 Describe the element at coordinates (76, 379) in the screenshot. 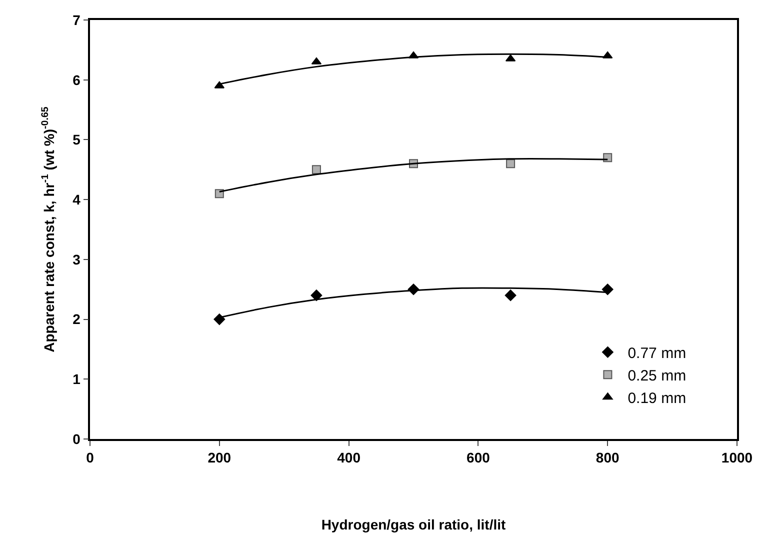

I see `y-tick-label: 1` at that location.